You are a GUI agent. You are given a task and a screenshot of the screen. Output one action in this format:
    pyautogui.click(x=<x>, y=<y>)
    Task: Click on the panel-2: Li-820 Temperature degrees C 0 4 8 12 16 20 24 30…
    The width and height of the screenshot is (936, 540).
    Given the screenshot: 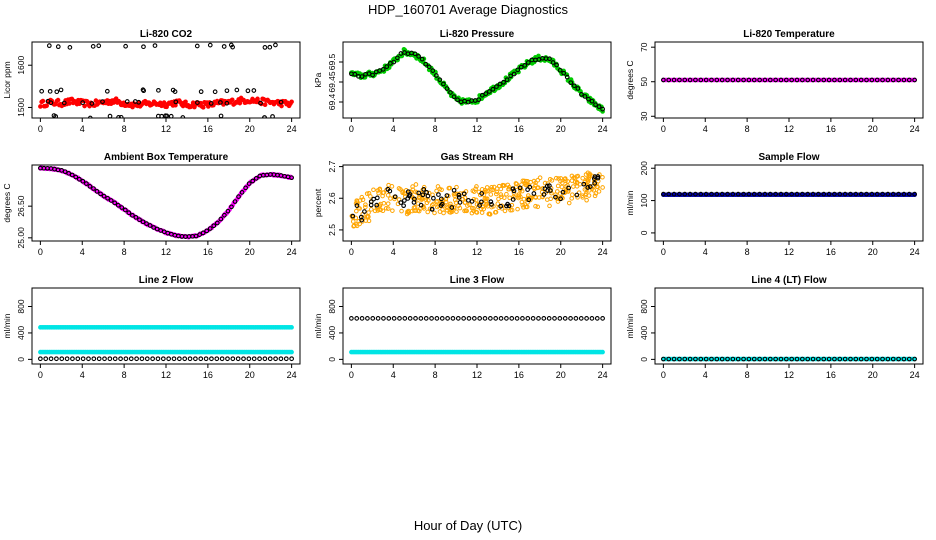 What is the action you would take?
    pyautogui.click(x=774, y=81)
    